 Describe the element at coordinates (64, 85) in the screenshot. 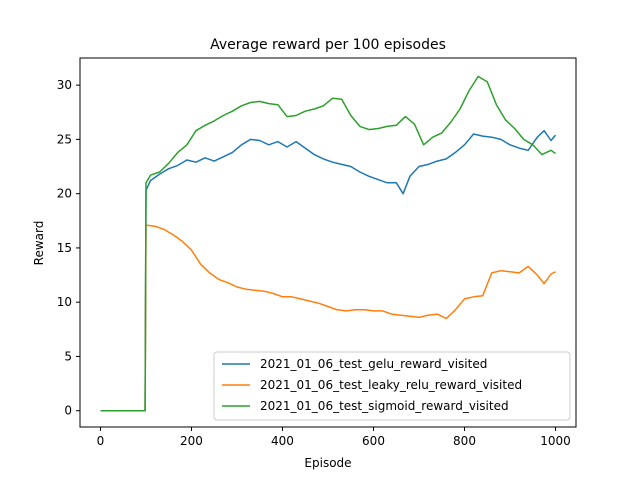

I see `y-tick-label: 30` at that location.